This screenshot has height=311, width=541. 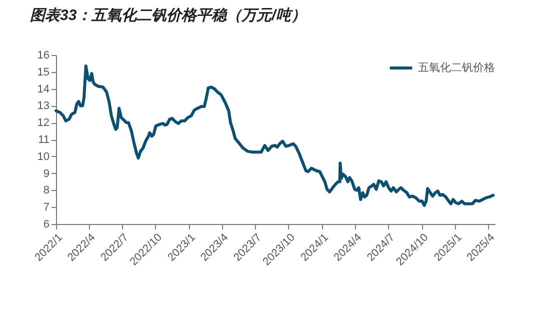 I want to click on y-tick-label: 12, so click(x=43, y=123).